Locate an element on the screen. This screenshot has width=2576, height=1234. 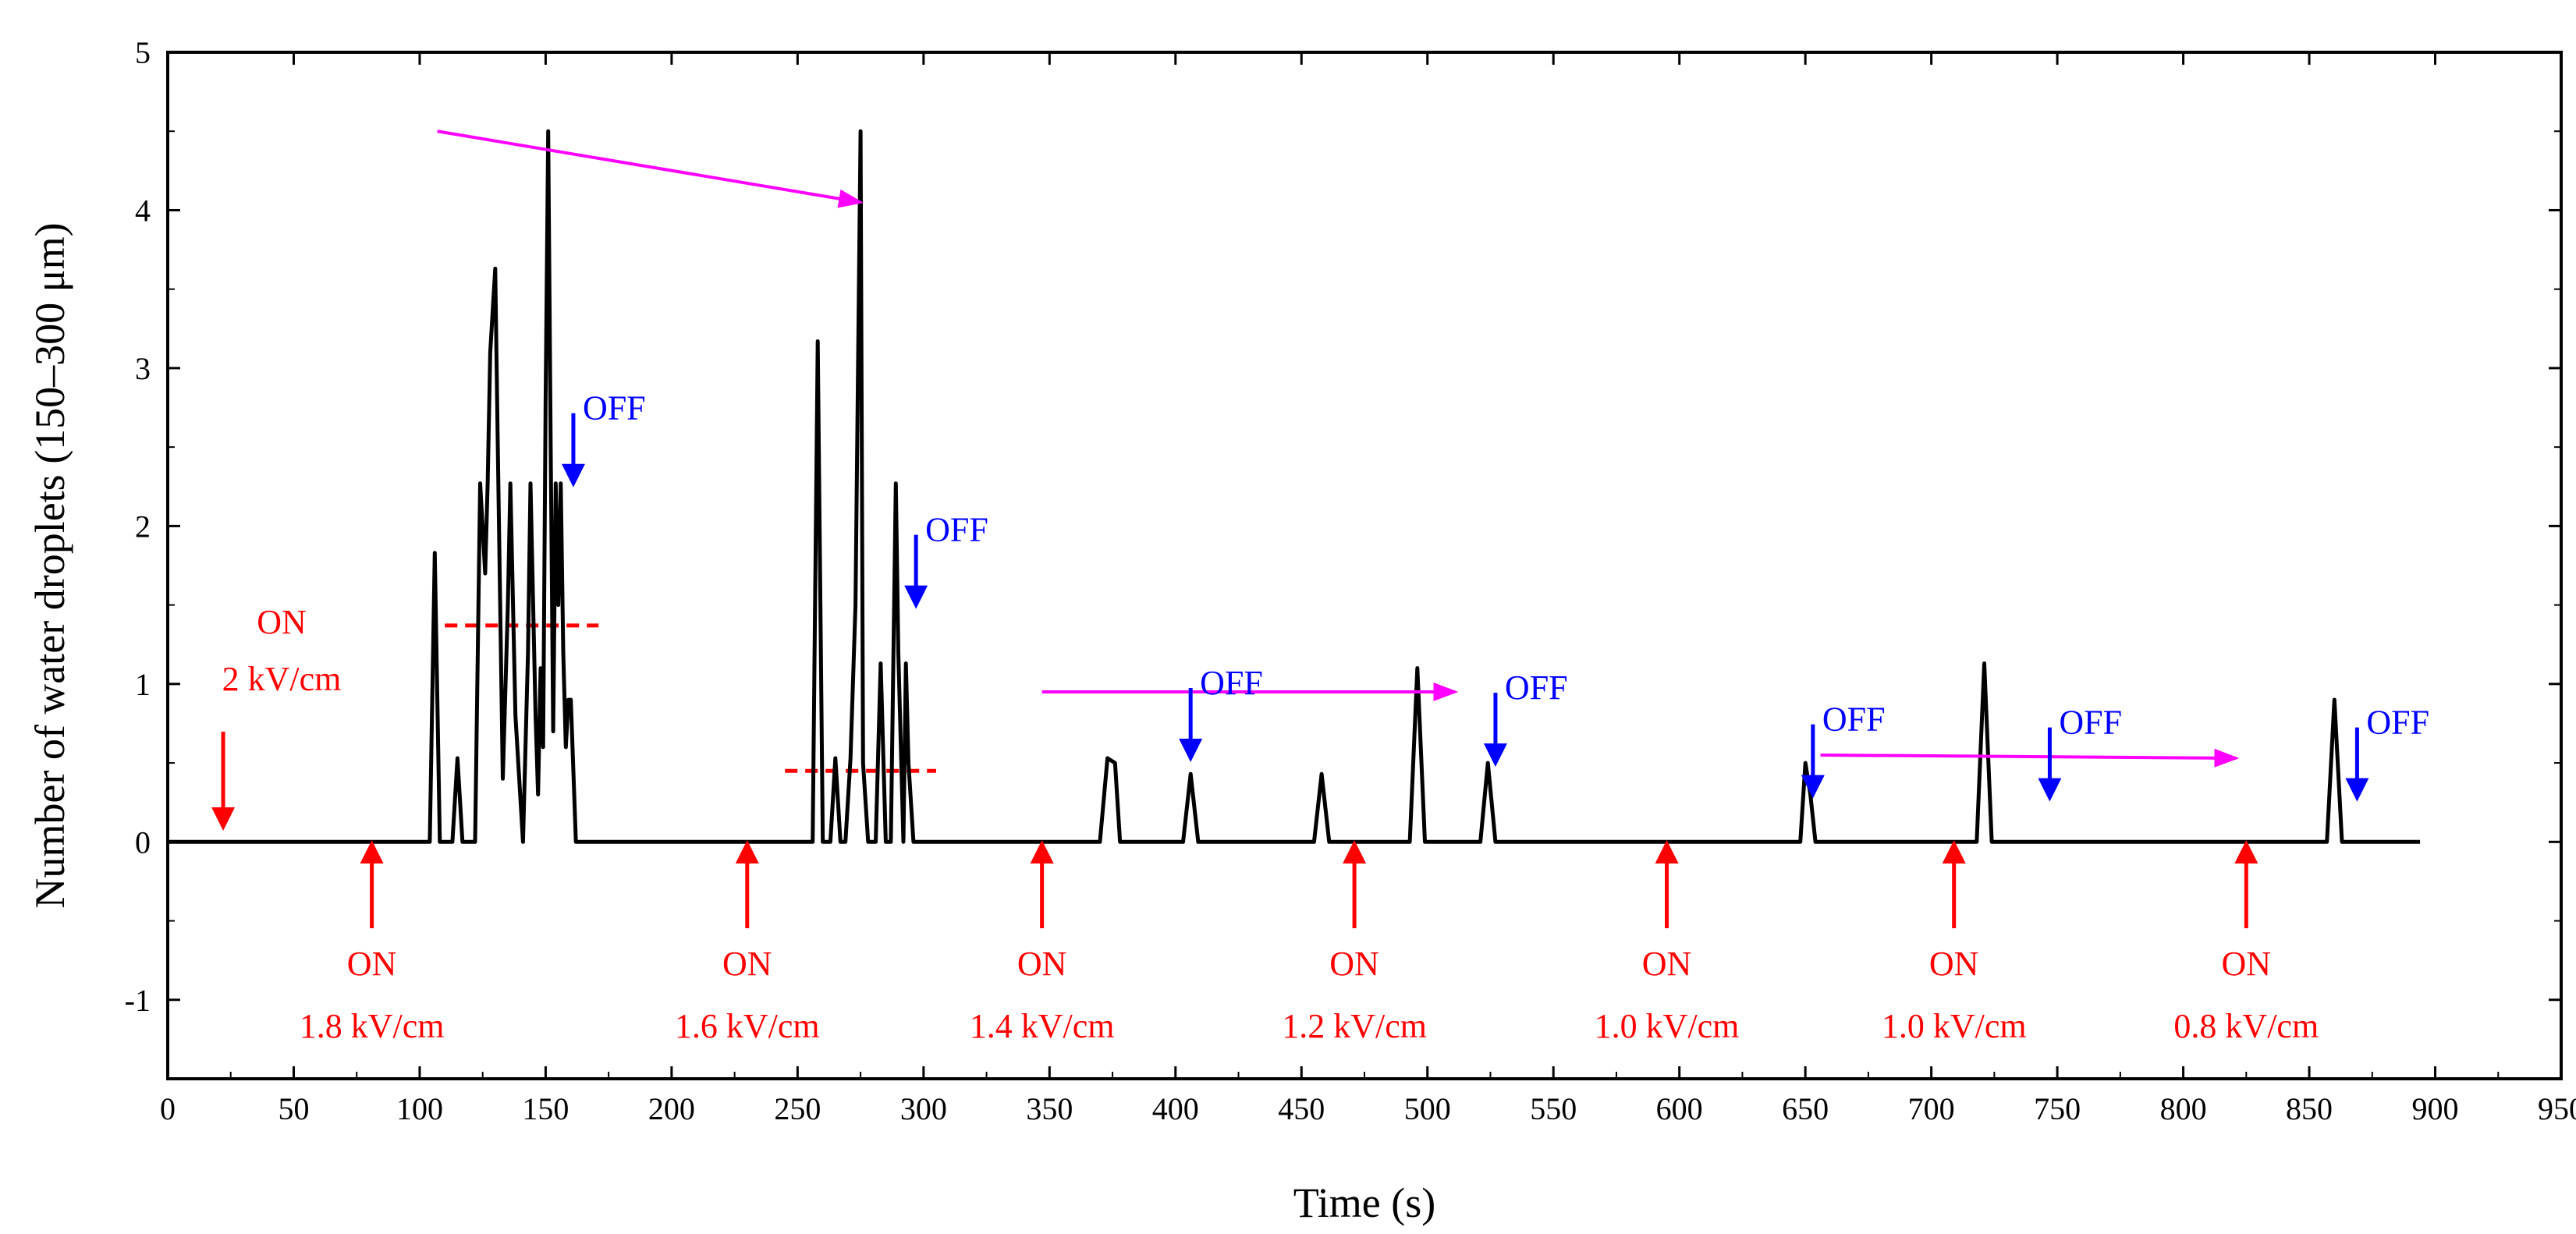
x-tick-label: 100 is located at coordinates (419, 1108).